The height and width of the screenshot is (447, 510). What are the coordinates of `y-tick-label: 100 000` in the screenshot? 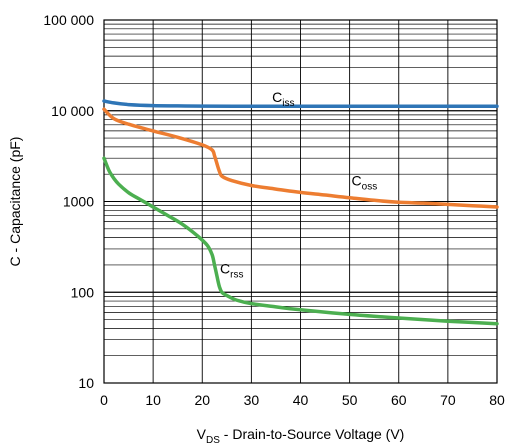 It's located at (68, 20).